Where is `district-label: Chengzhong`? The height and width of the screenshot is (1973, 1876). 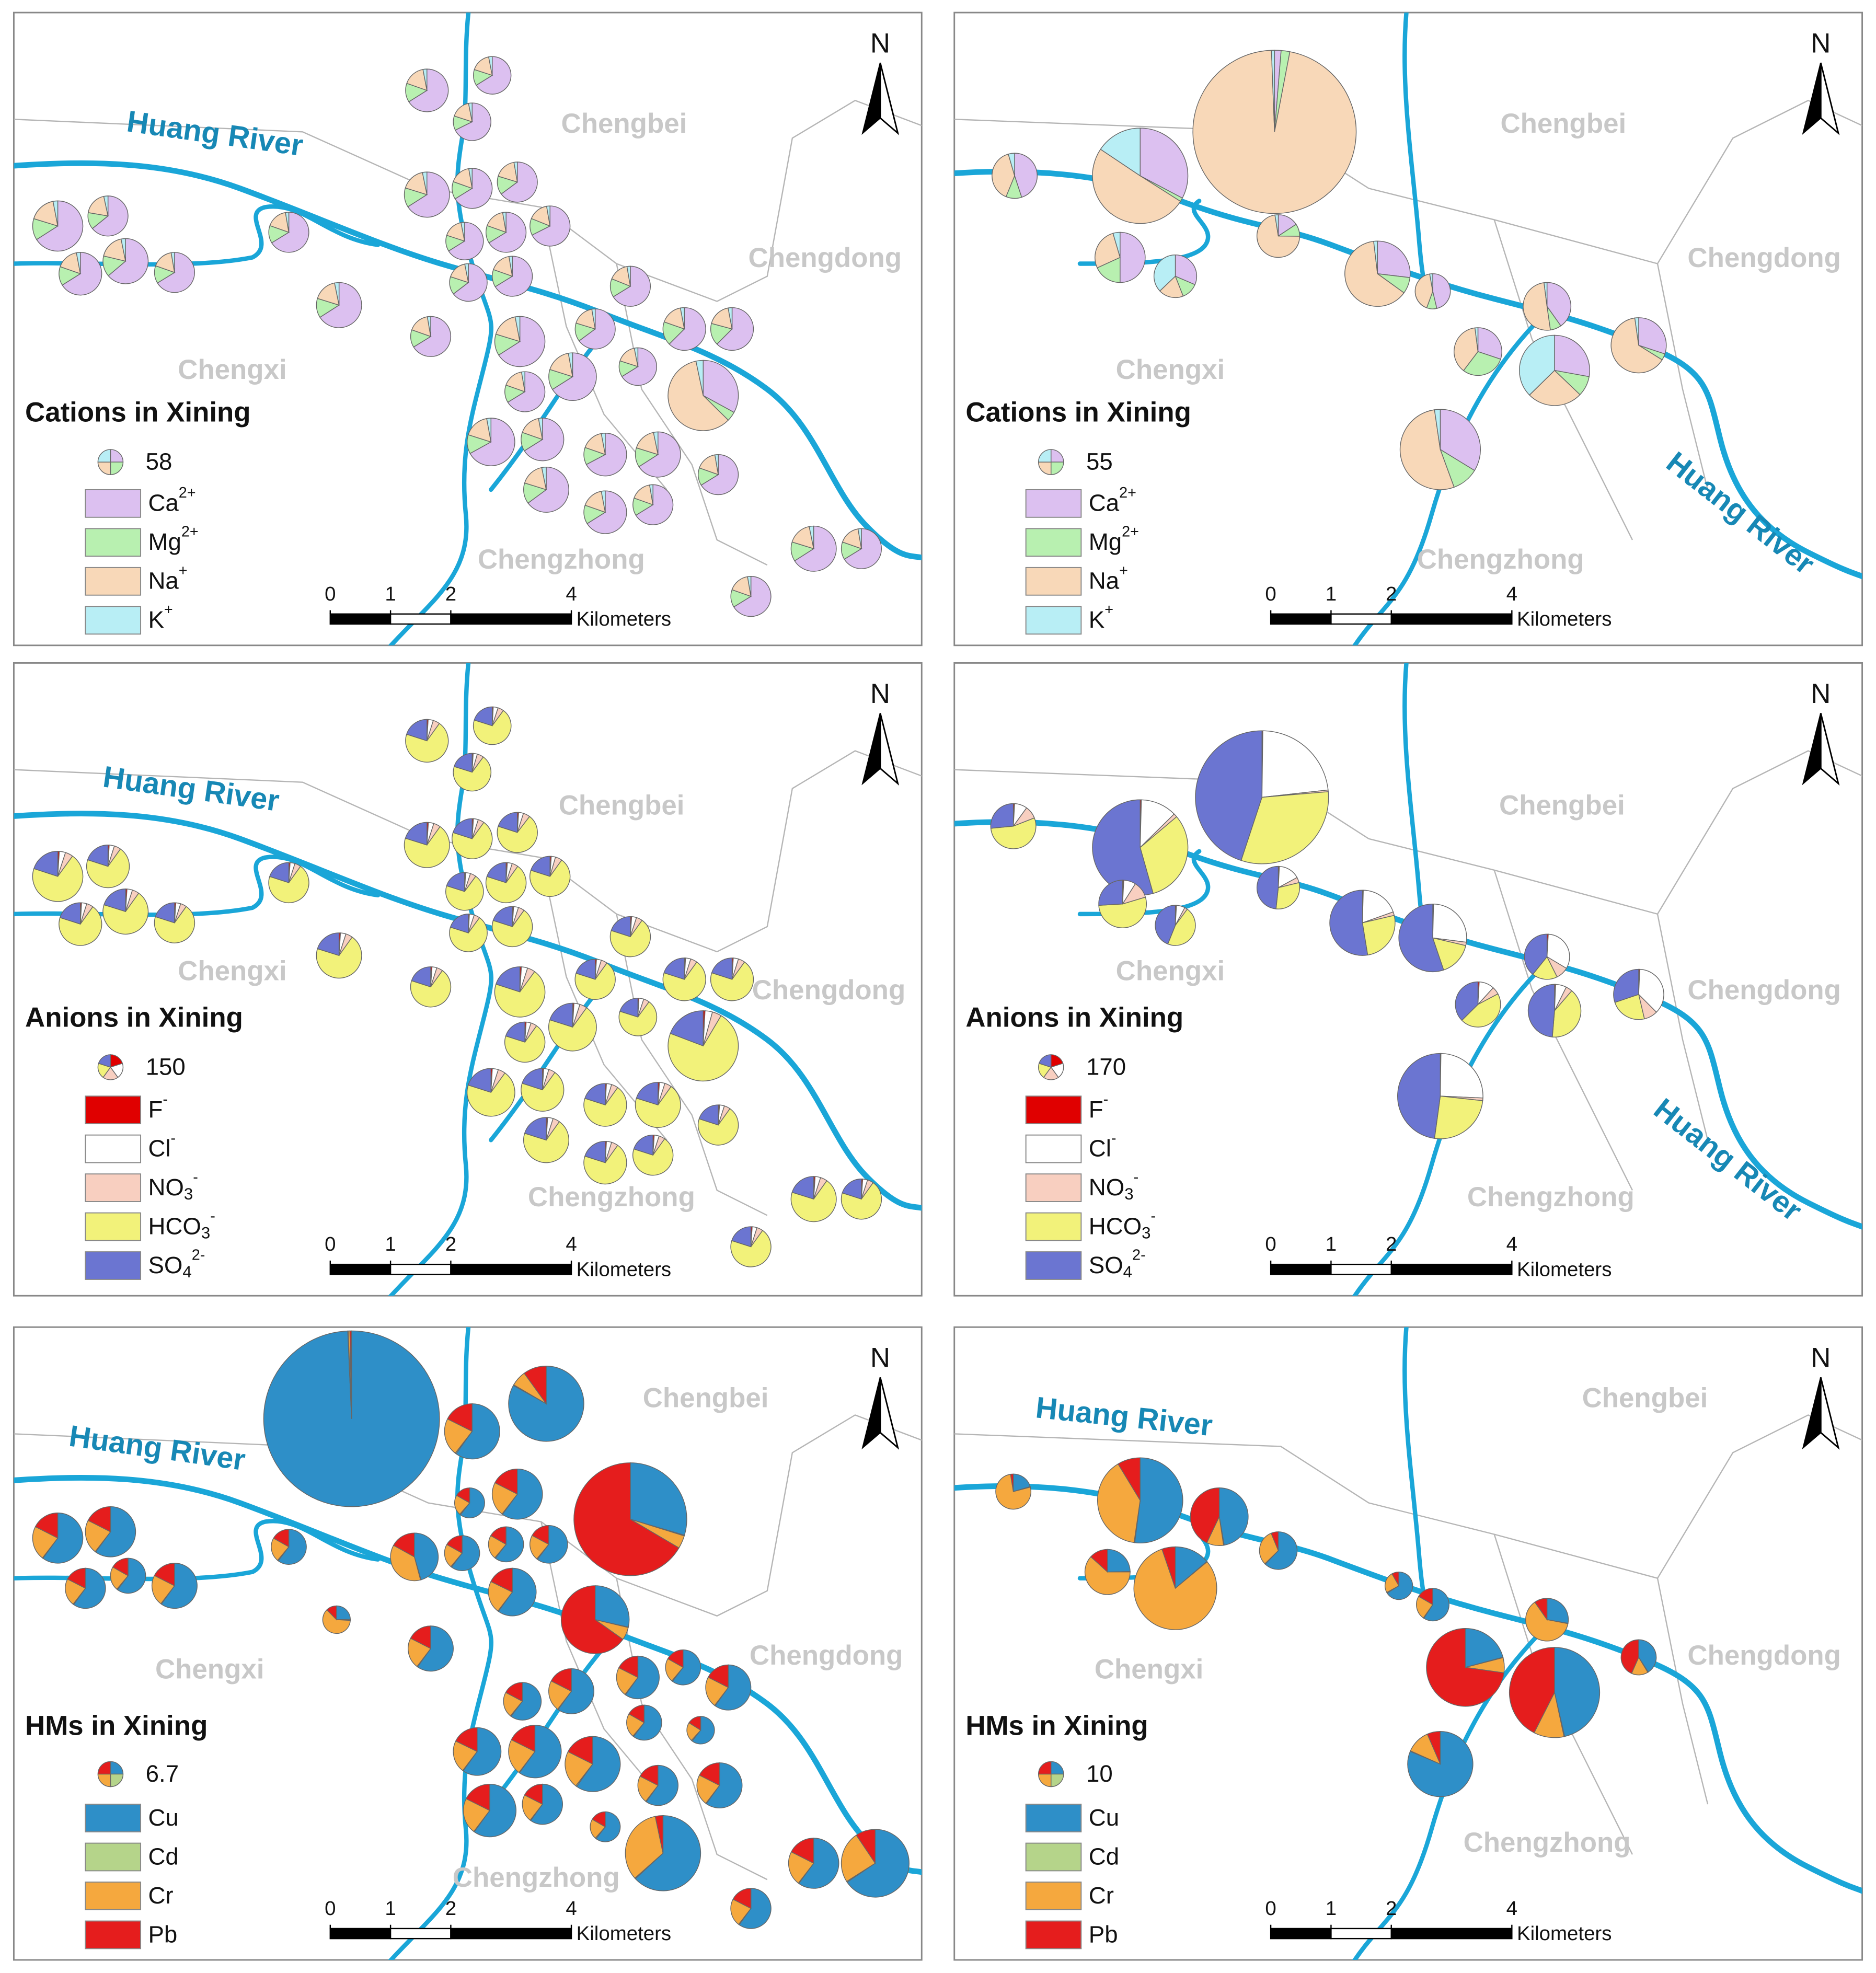 district-label: Chengzhong is located at coordinates (561, 560).